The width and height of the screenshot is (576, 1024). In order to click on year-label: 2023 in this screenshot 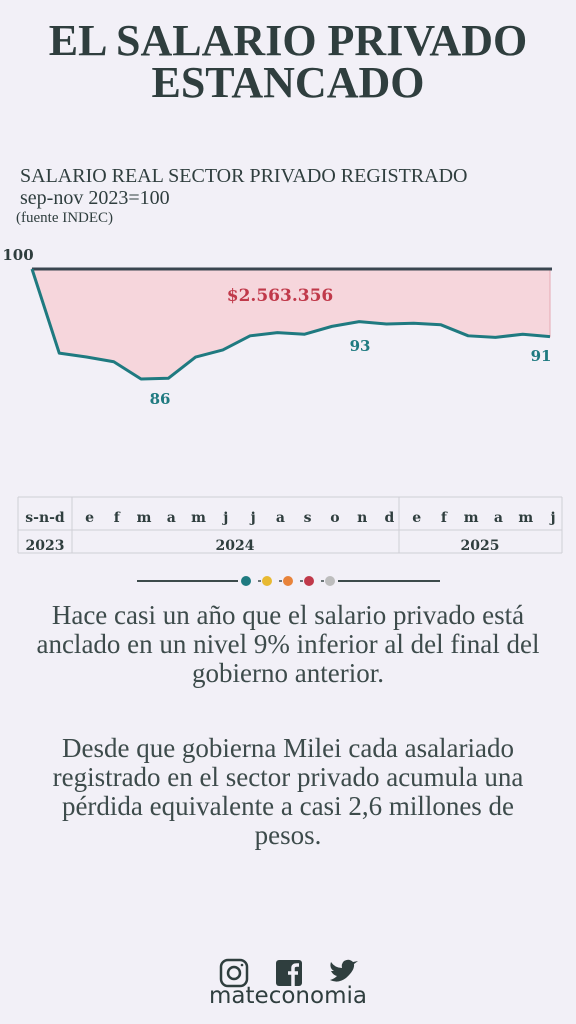, I will do `click(45, 546)`.